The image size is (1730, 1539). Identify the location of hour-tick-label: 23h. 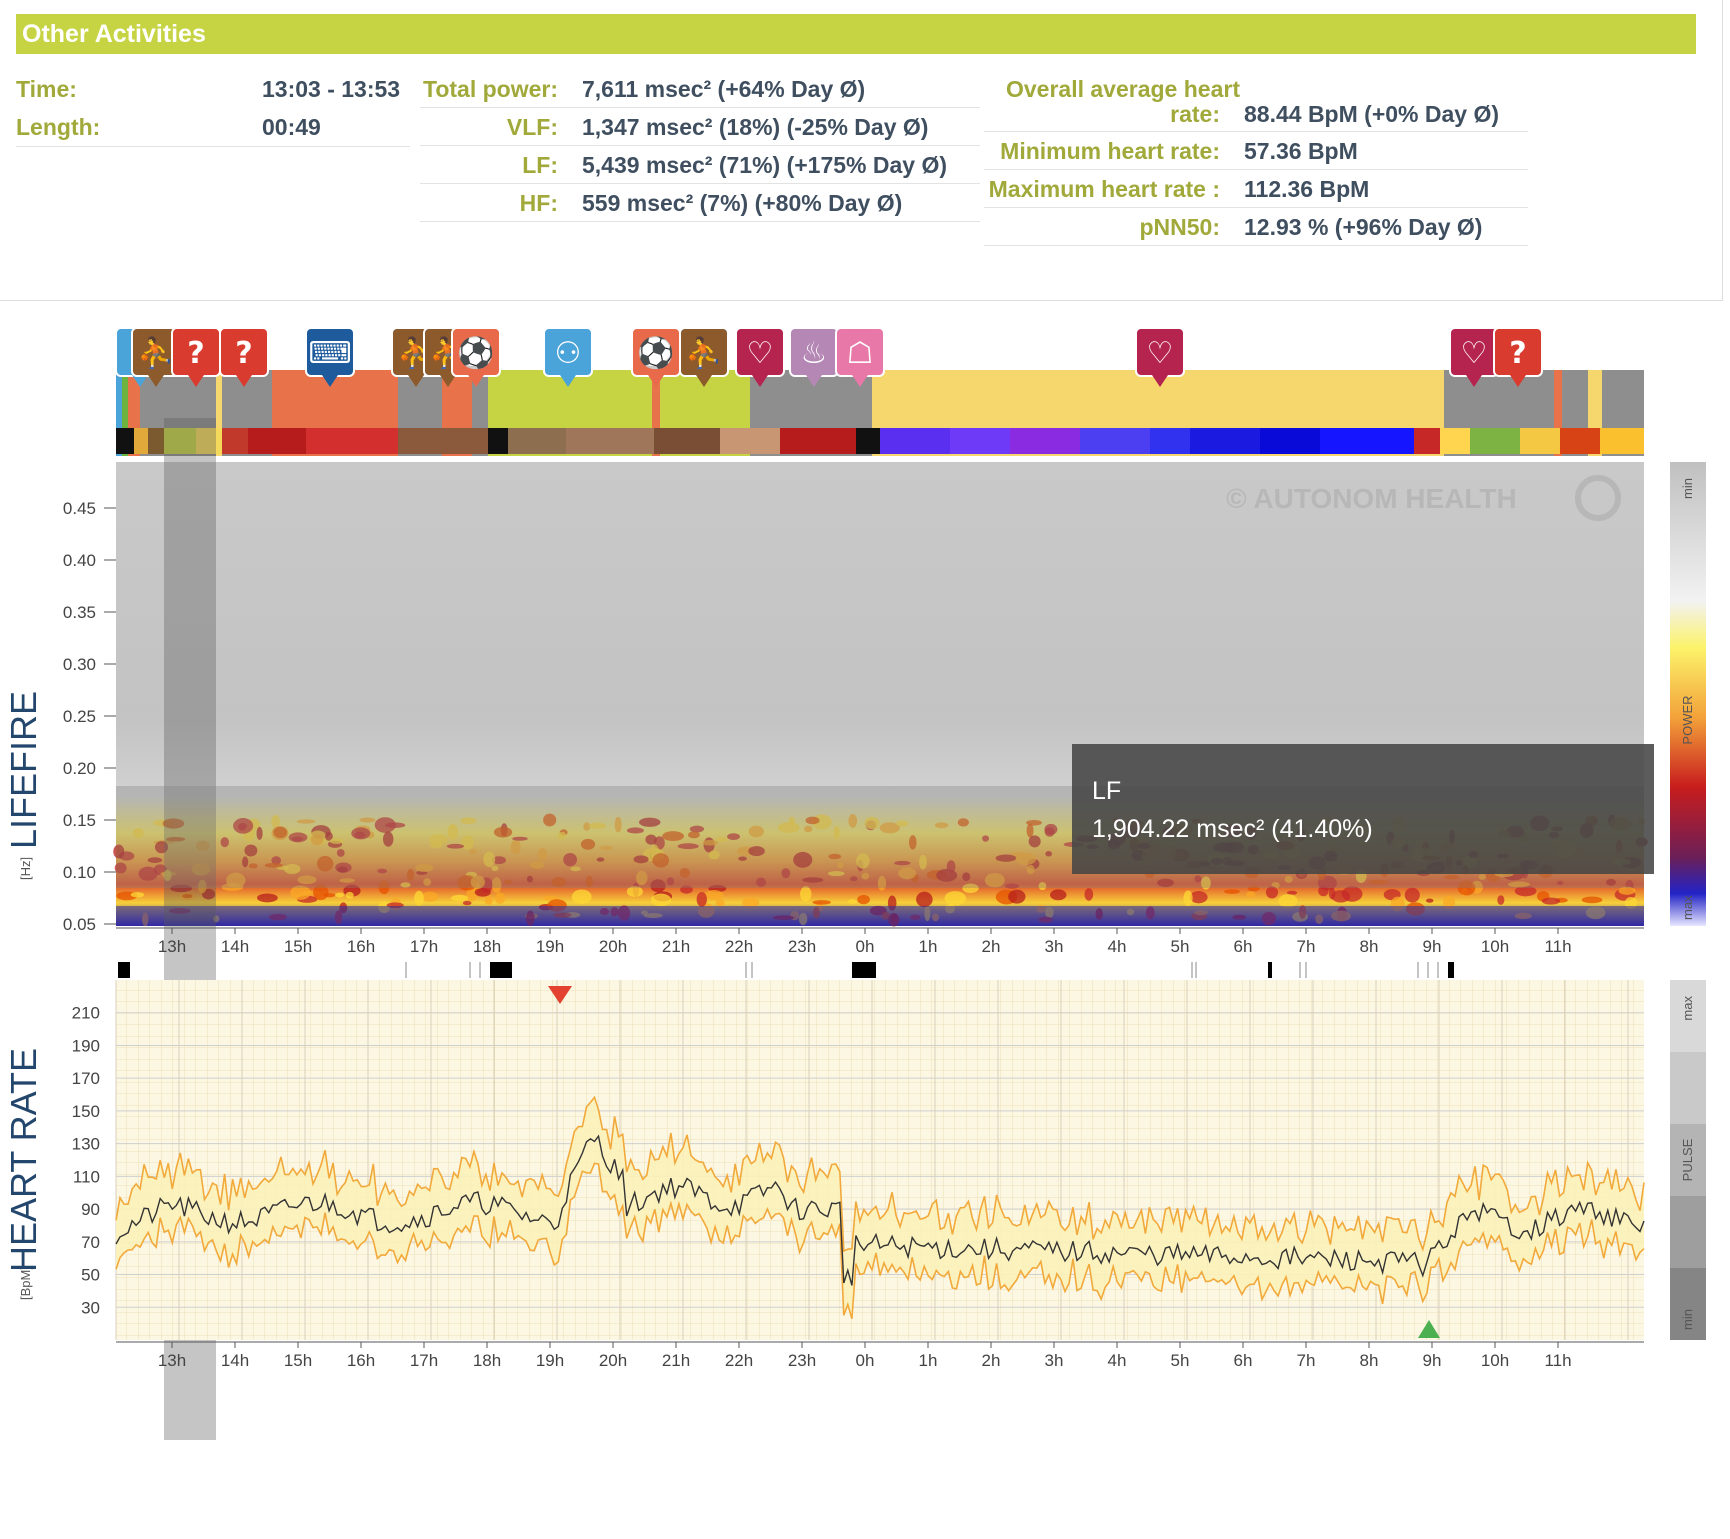
(802, 1360).